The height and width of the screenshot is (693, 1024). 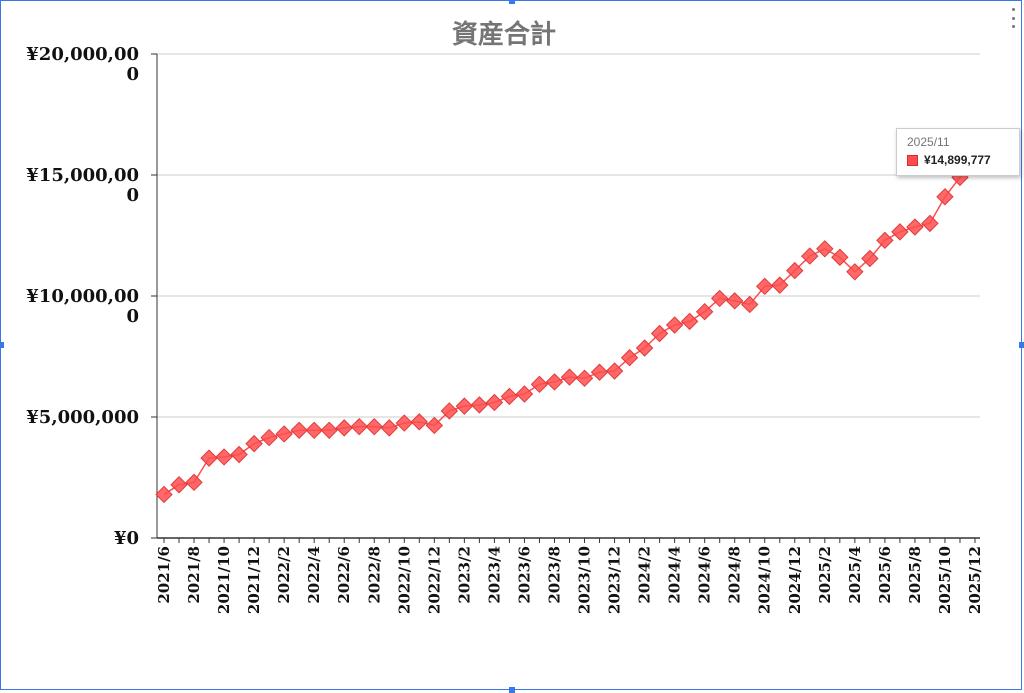 What do you see at coordinates (2, 345) in the screenshot?
I see `resize-handle-left` at bounding box center [2, 345].